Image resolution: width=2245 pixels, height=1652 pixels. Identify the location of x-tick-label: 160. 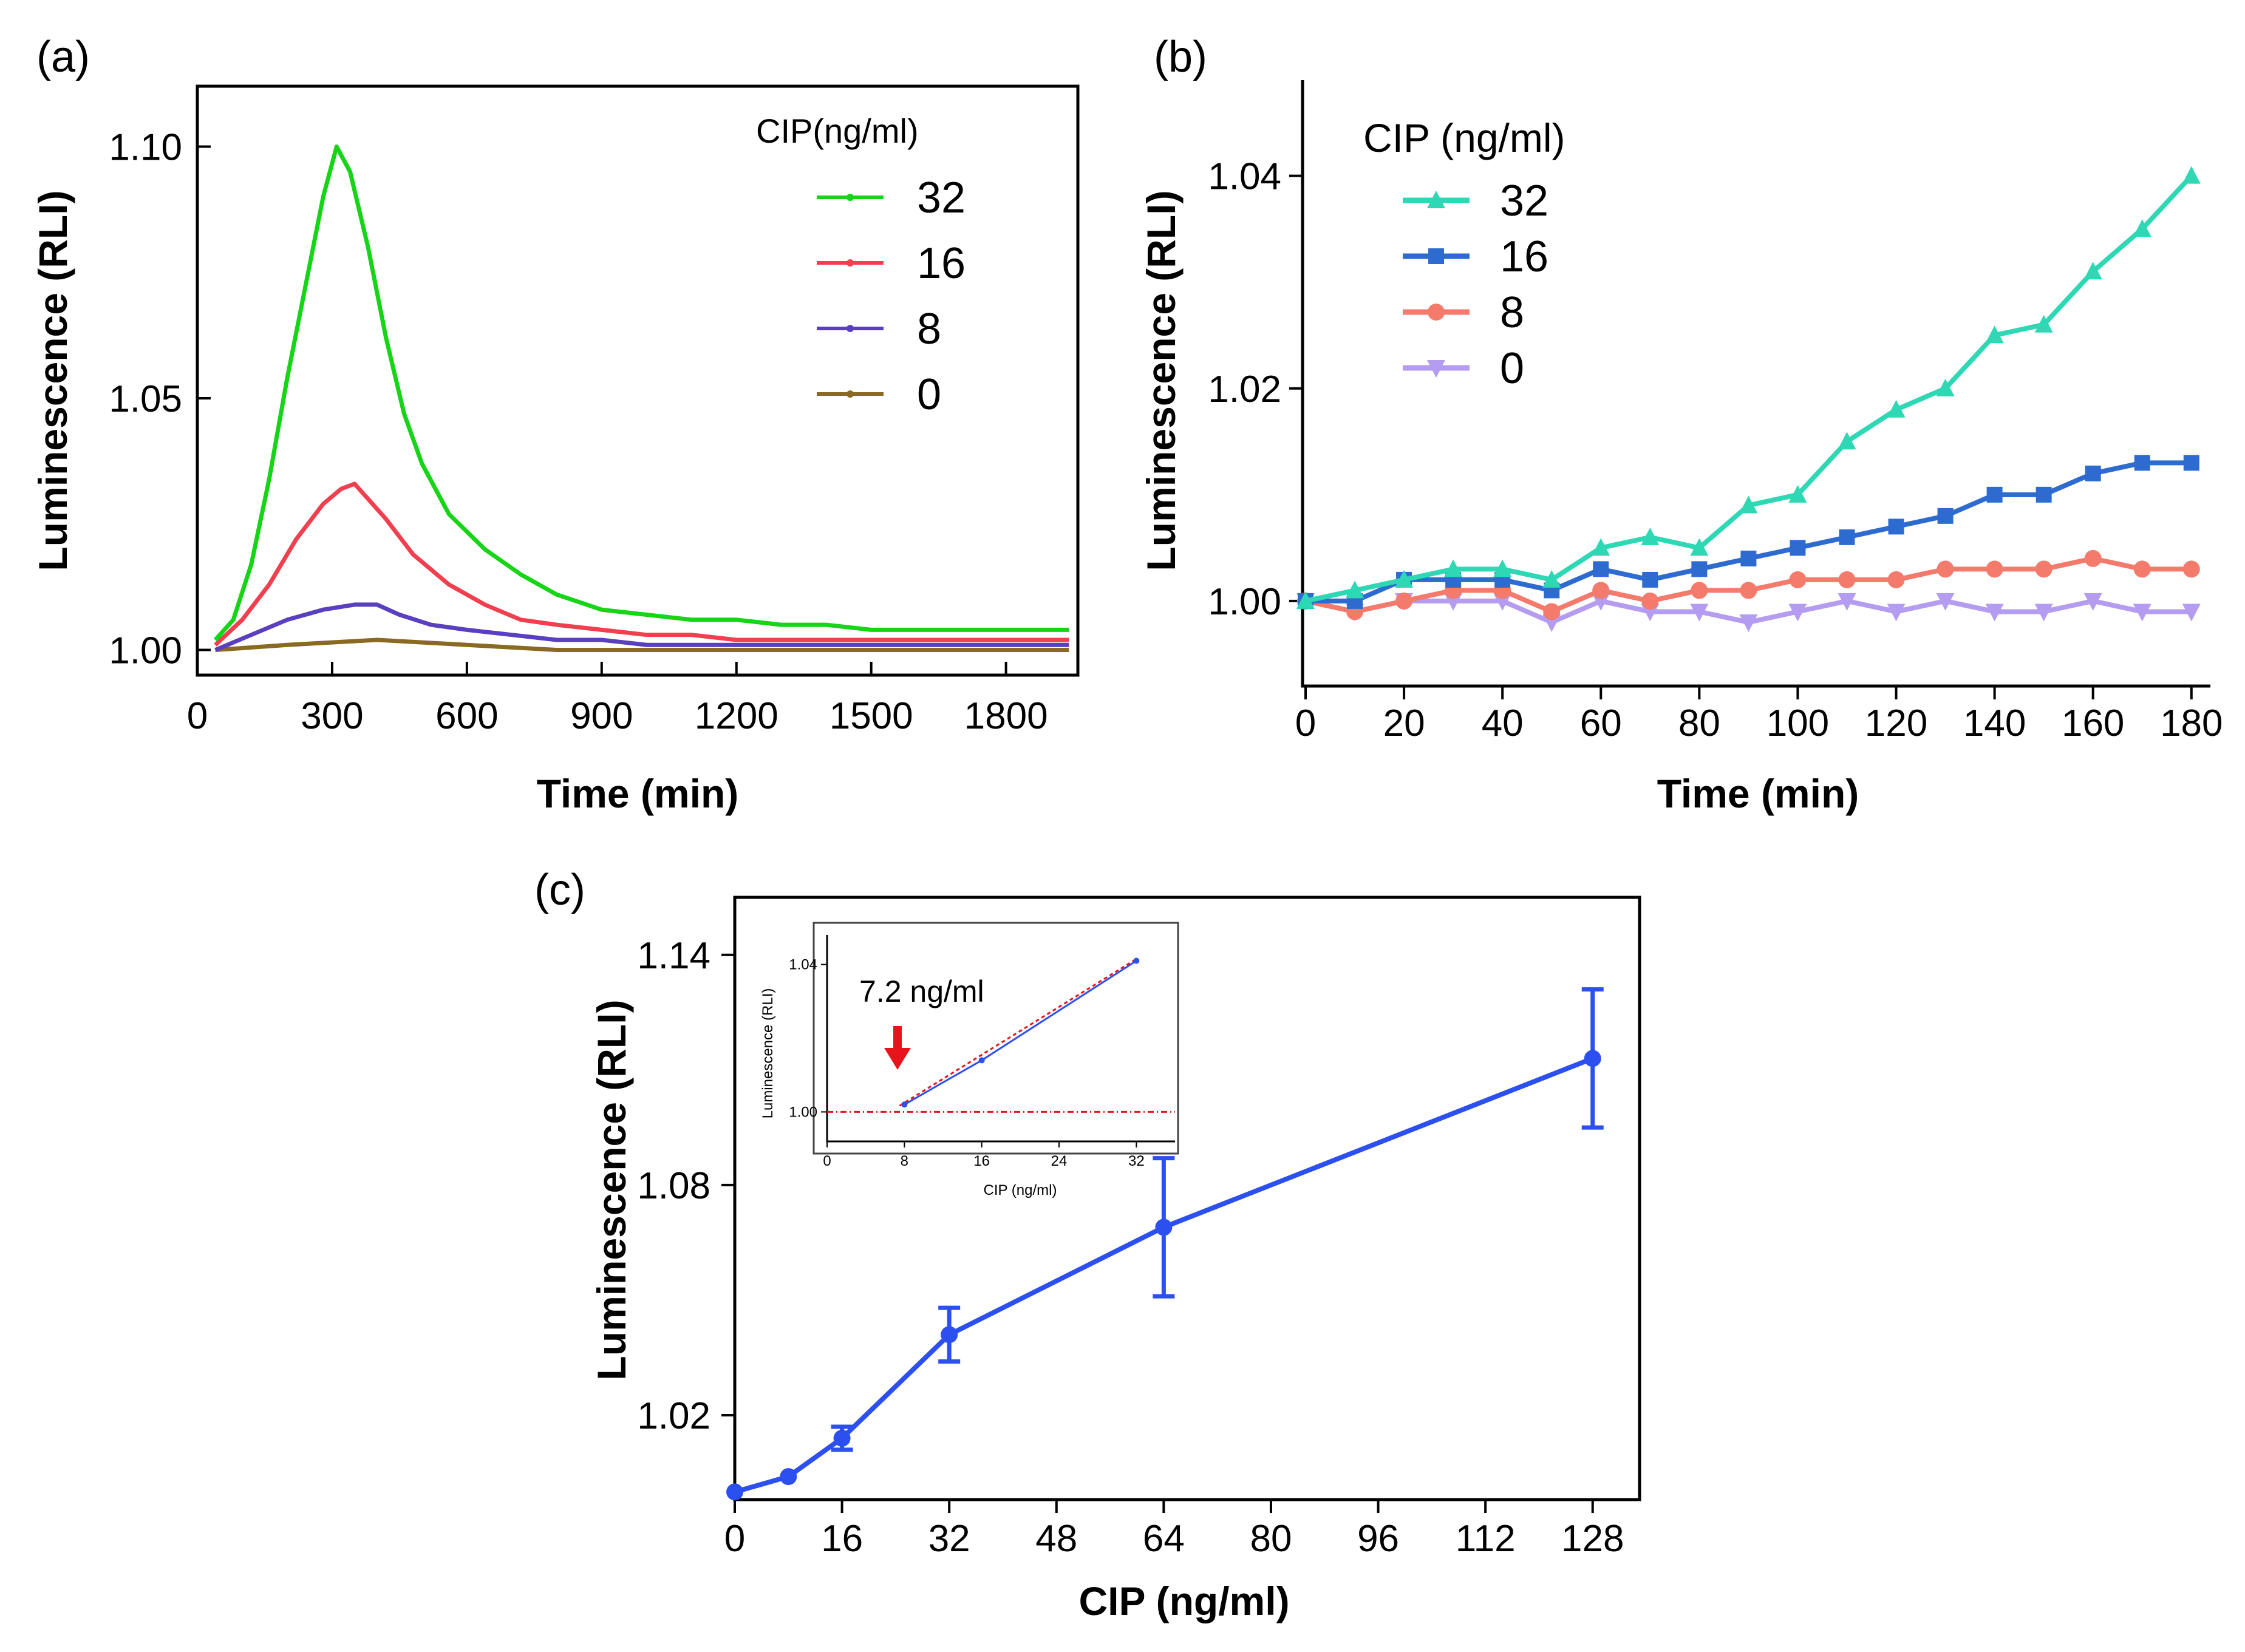
(2093, 723).